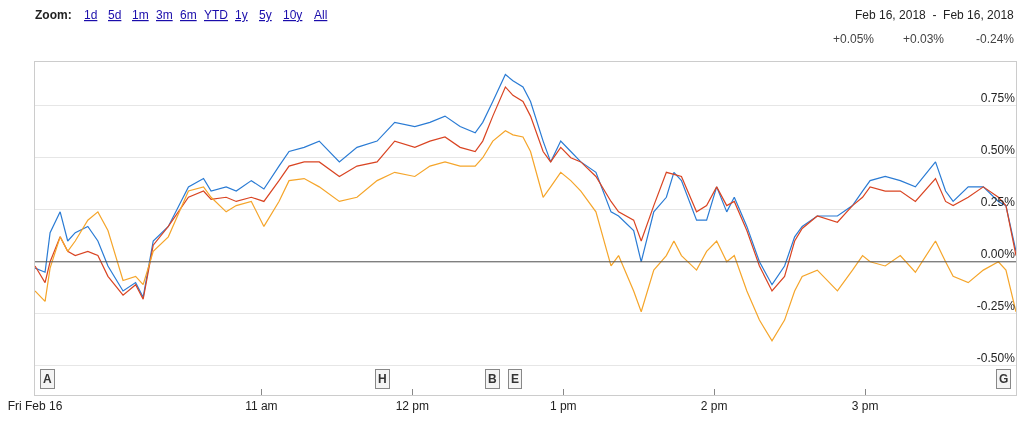 The image size is (1024, 425). What do you see at coordinates (164, 15) in the screenshot?
I see `text: 3m` at bounding box center [164, 15].